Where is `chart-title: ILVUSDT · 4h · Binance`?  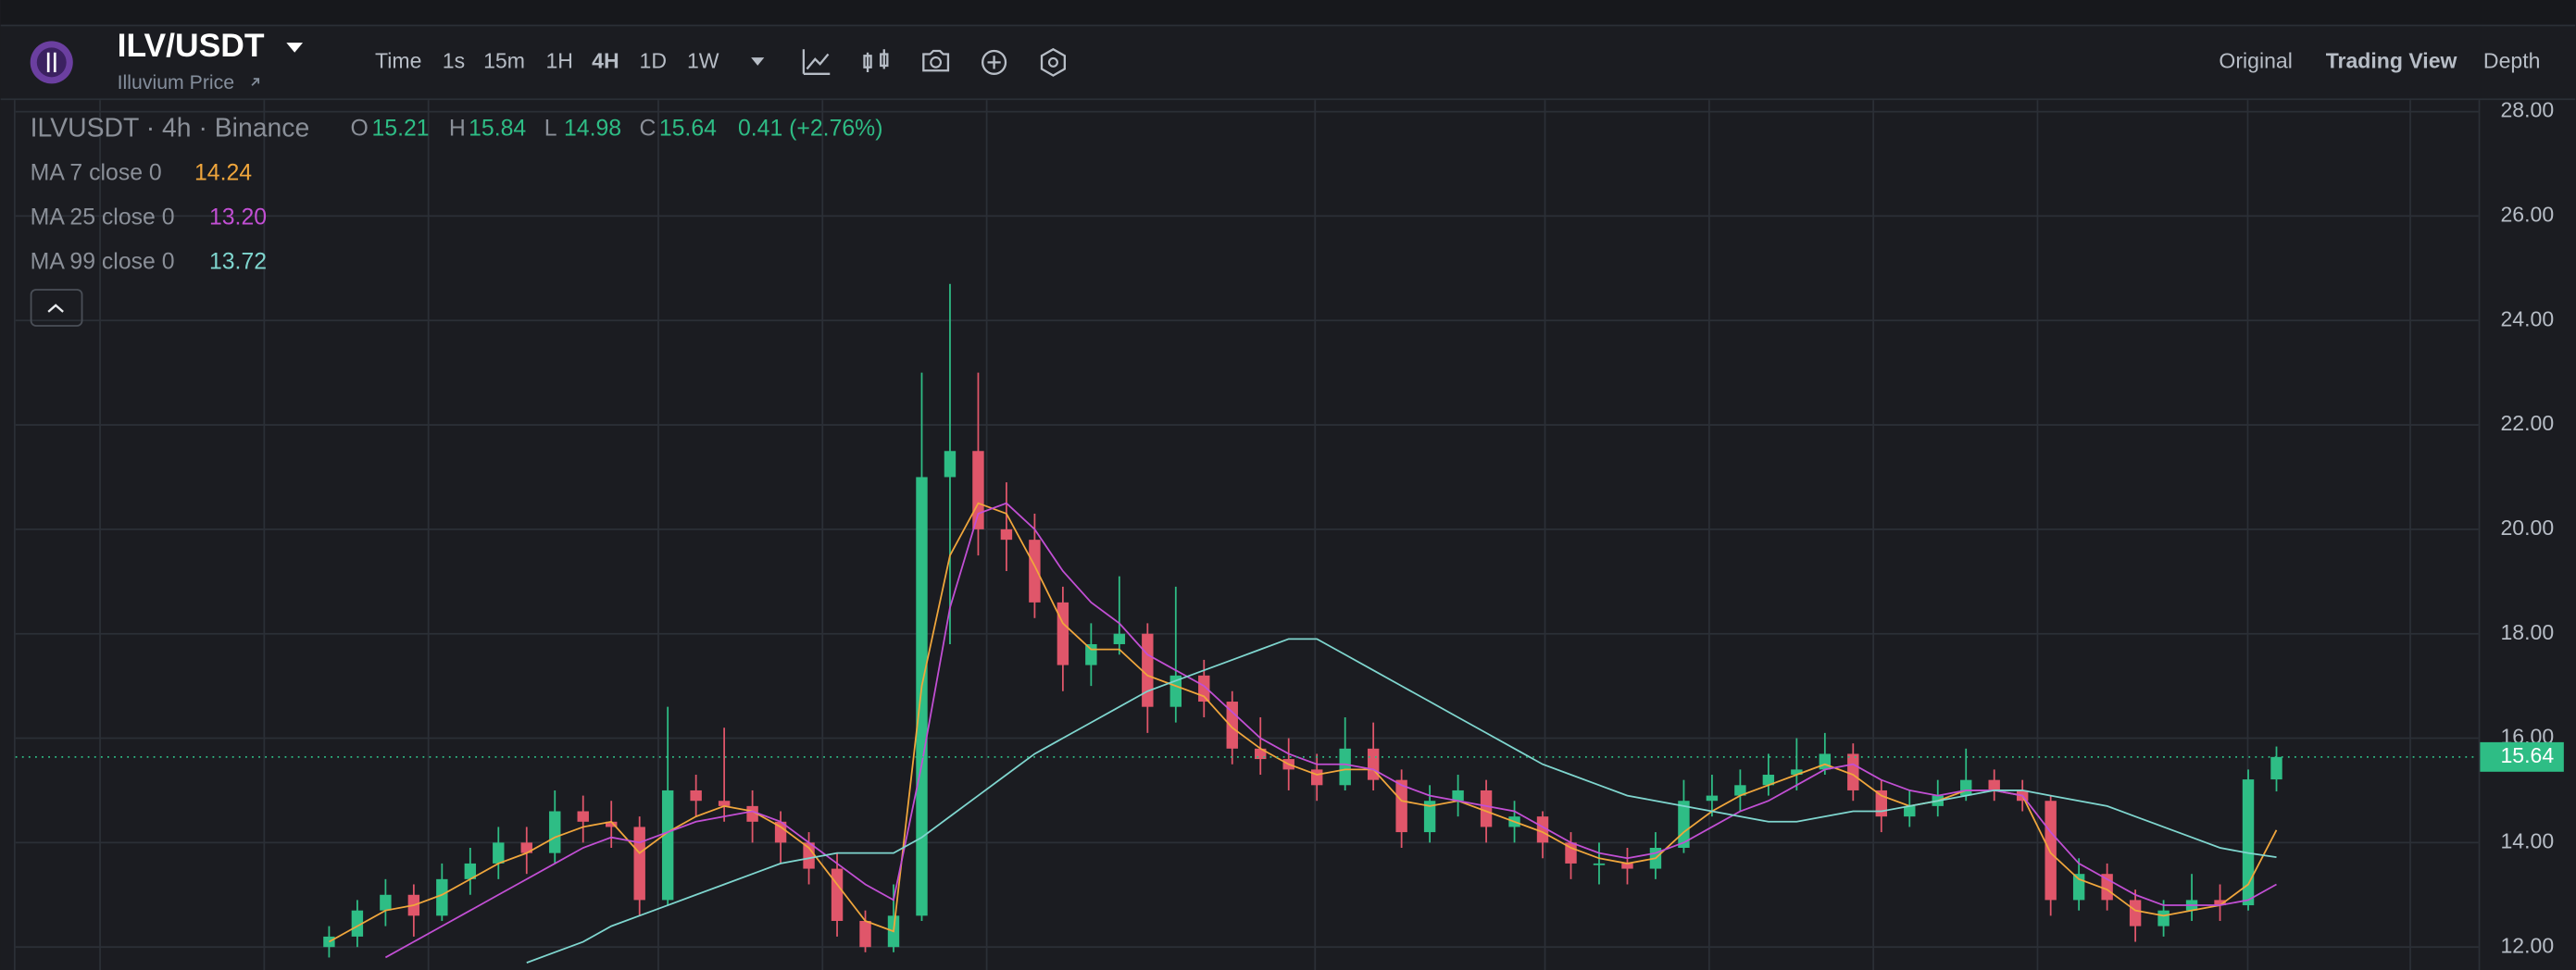
chart-title: ILVUSDT · 4h · Binance is located at coordinates (170, 128).